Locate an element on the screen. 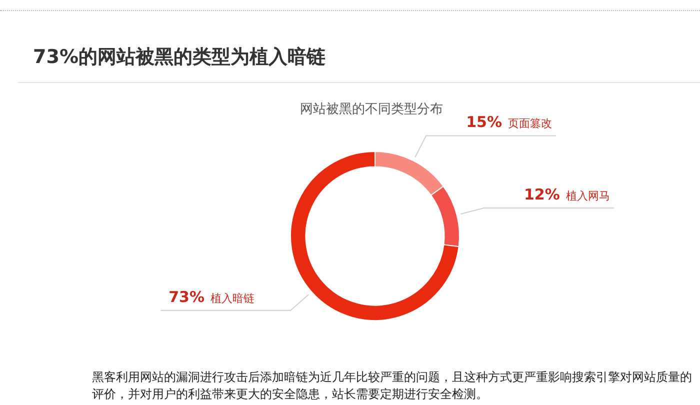 The height and width of the screenshot is (405, 700). chart-subtitle: 网站被黑的不同类型分布 is located at coordinates (371, 109).